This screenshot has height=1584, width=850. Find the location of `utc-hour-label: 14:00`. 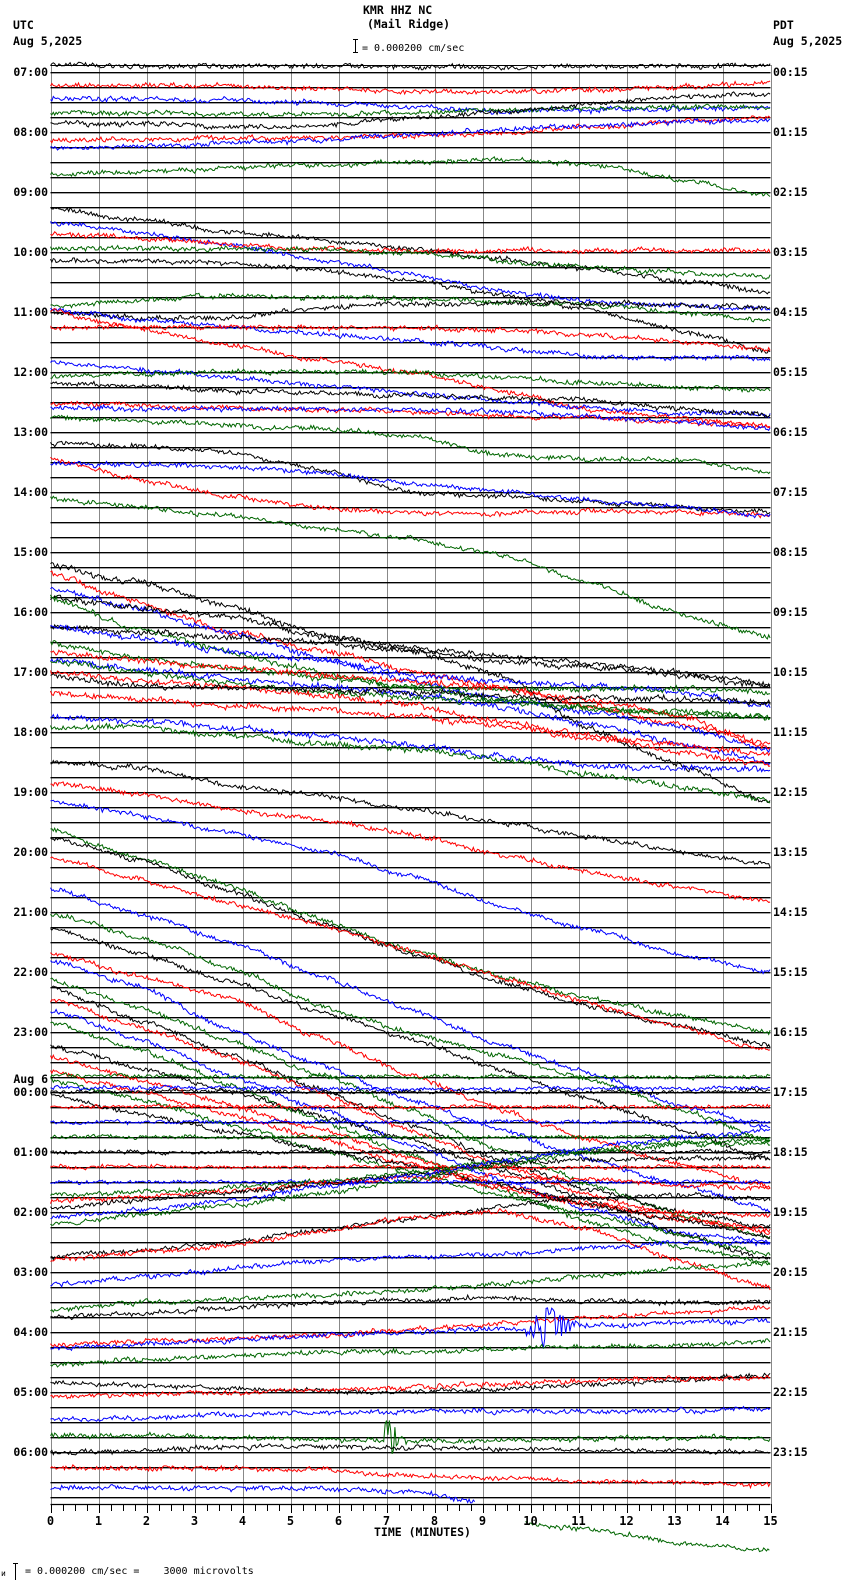

utc-hour-label: 14:00 is located at coordinates (30, 492).